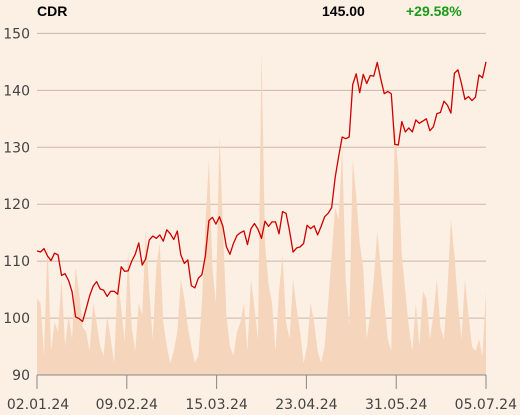 The image size is (520, 415). Describe the element at coordinates (16, 91) in the screenshot. I see `y-tick-label: 140` at that location.